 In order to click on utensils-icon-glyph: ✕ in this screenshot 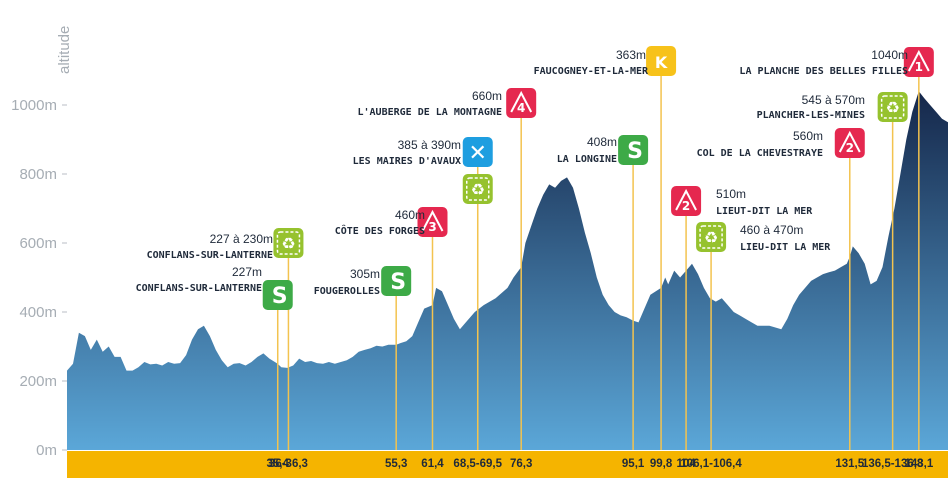, I will do `click(478, 153)`.